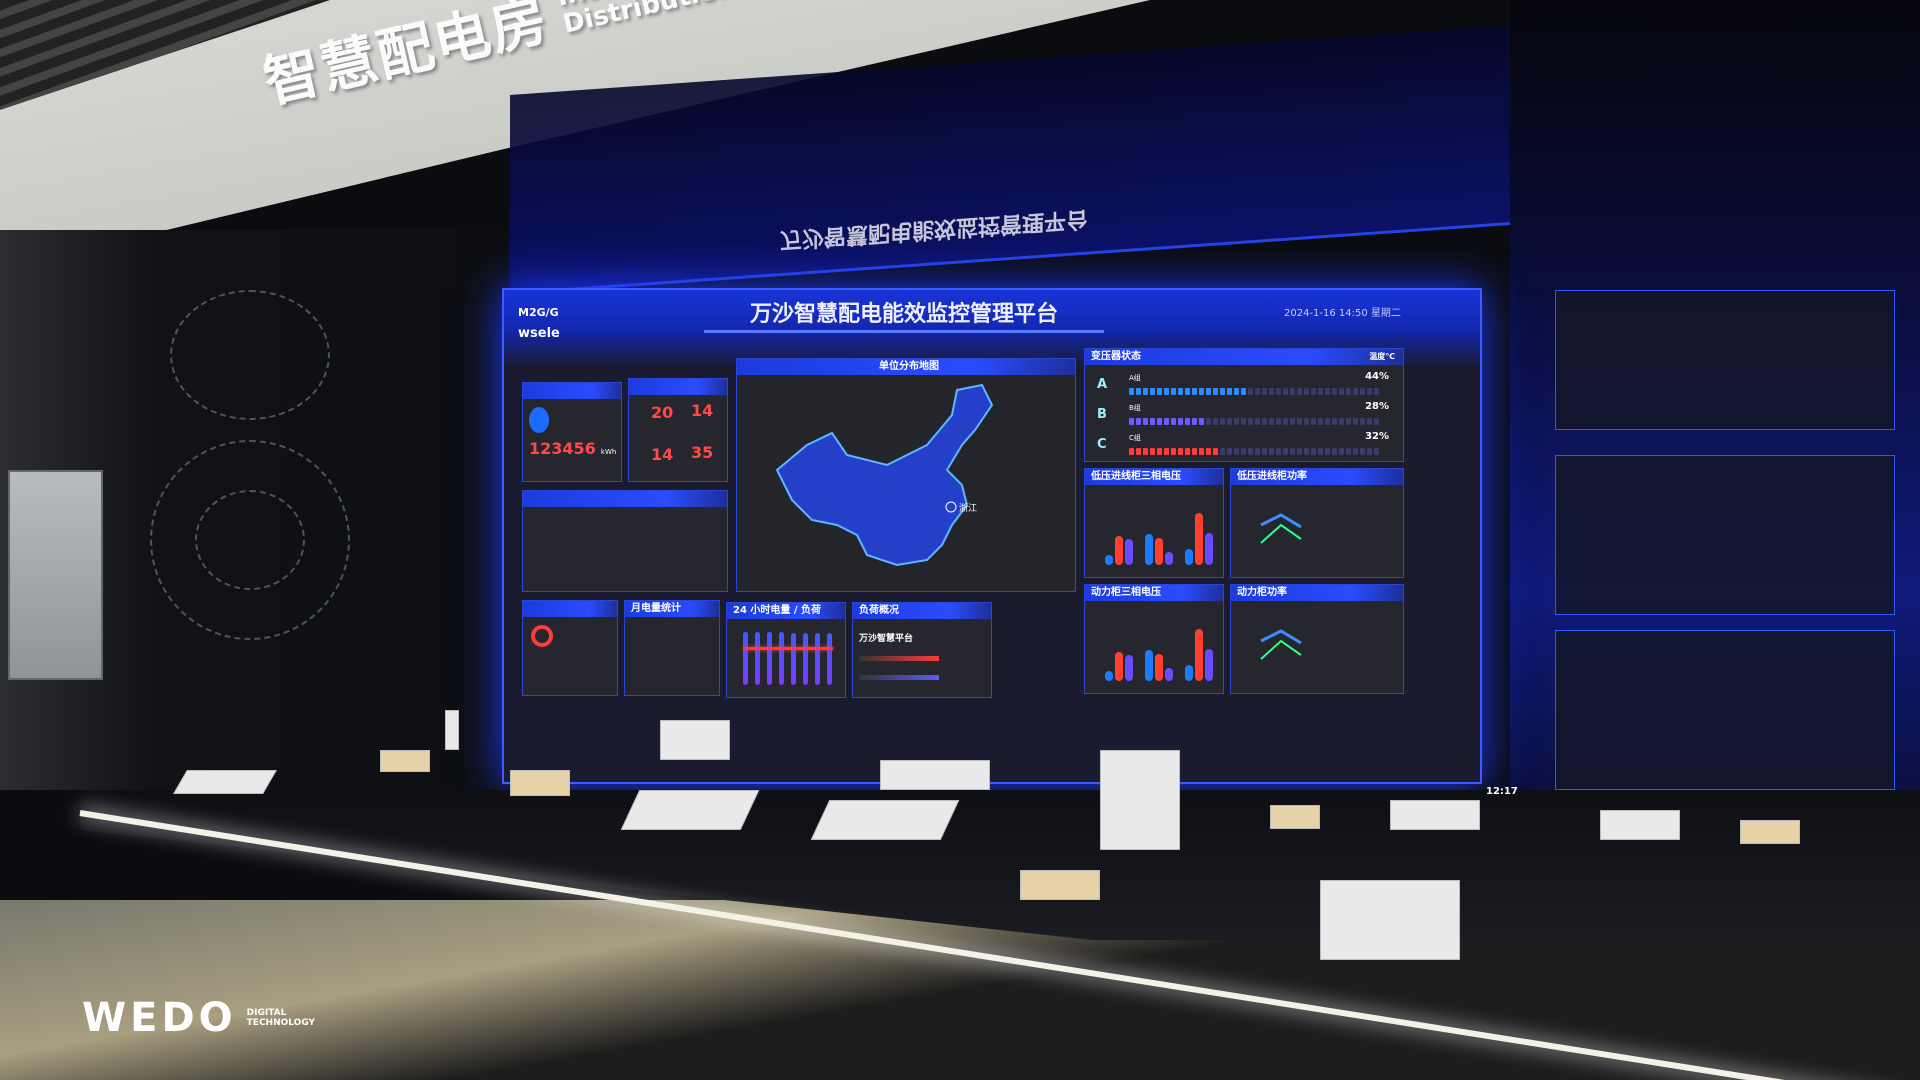 This screenshot has height=1080, width=1920. What do you see at coordinates (786, 656) in the screenshot?
I see `hourly-chart` at bounding box center [786, 656].